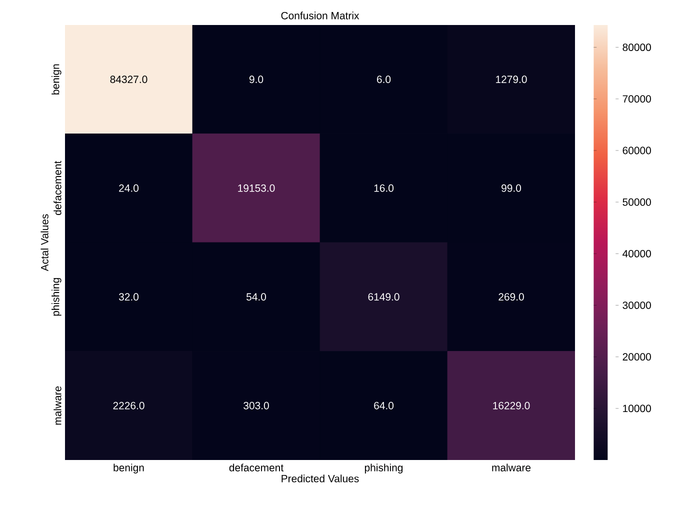  What do you see at coordinates (58, 405) in the screenshot?
I see `y-tick-label: malware` at bounding box center [58, 405].